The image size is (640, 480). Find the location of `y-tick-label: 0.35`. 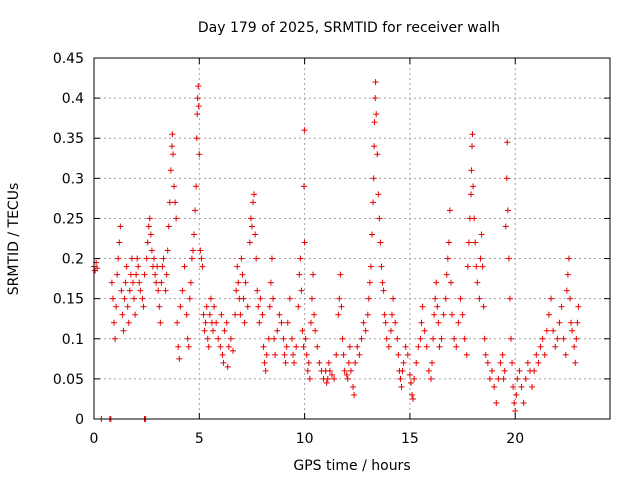

y-tick-label: 0.35 is located at coordinates (68, 139).